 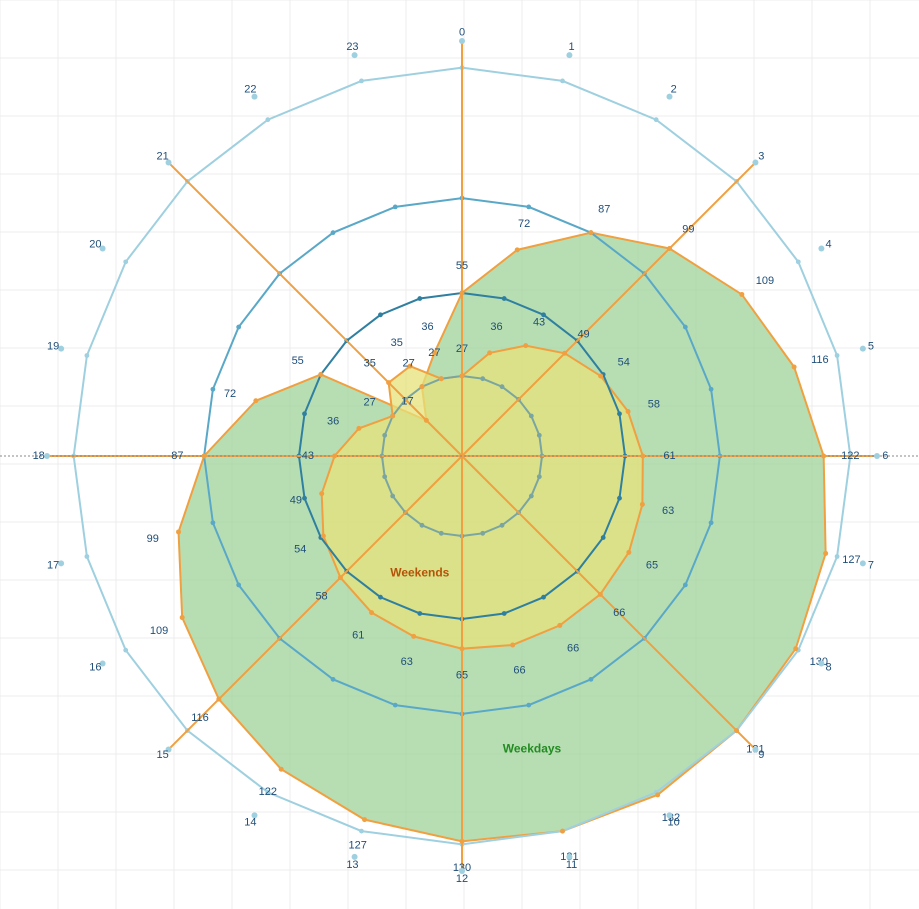 I want to click on data-label: 72, so click(x=524, y=224).